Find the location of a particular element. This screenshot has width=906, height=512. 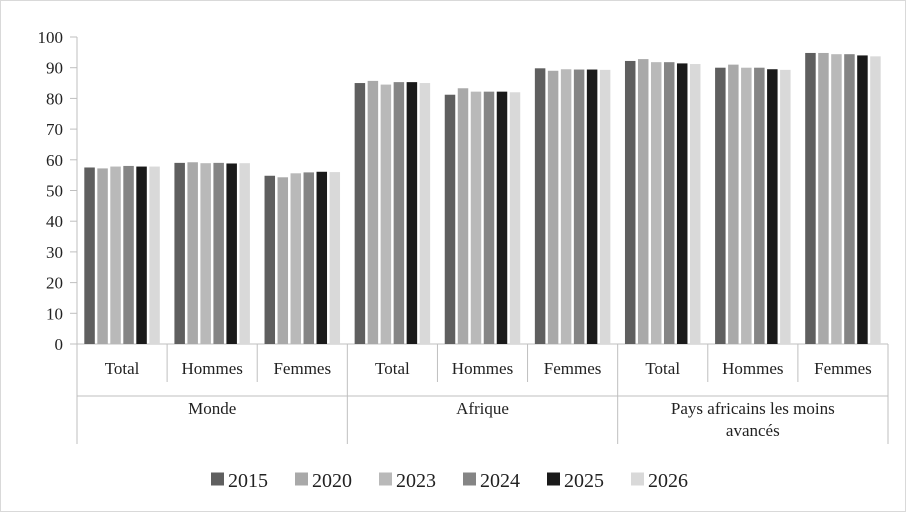

bar-2020-pays-hommes is located at coordinates (733, 204).